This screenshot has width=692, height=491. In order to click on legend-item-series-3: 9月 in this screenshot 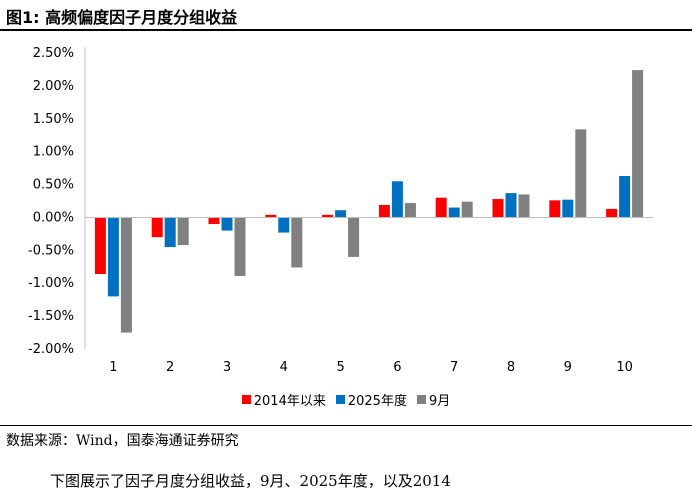, I will do `click(433, 399)`.